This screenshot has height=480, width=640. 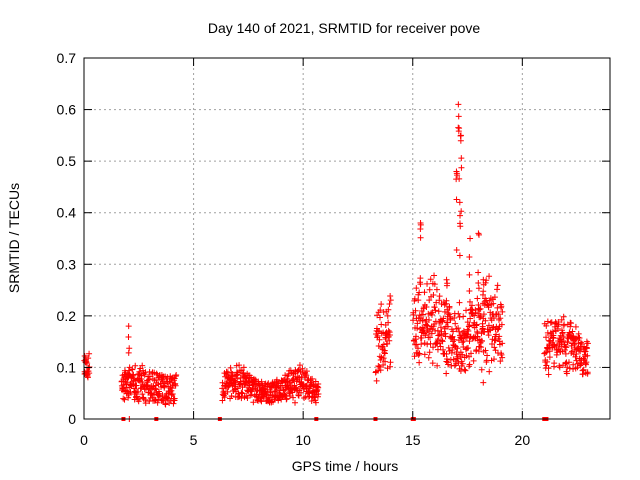 What do you see at coordinates (523, 440) in the screenshot?
I see `x-tick-label: 20` at bounding box center [523, 440].